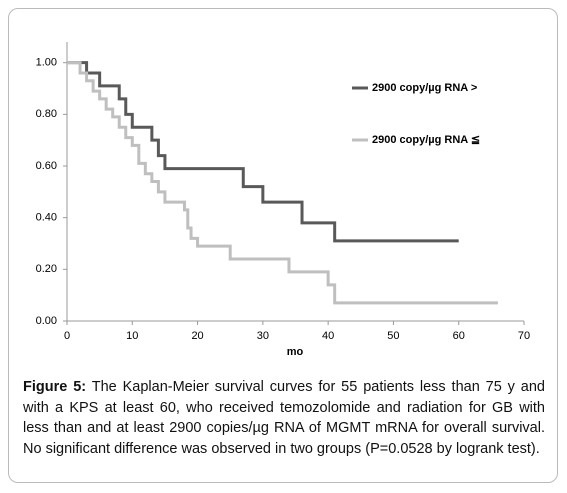 The image size is (567, 493). What do you see at coordinates (295, 352) in the screenshot?
I see `x-axis-label: mo` at bounding box center [295, 352].